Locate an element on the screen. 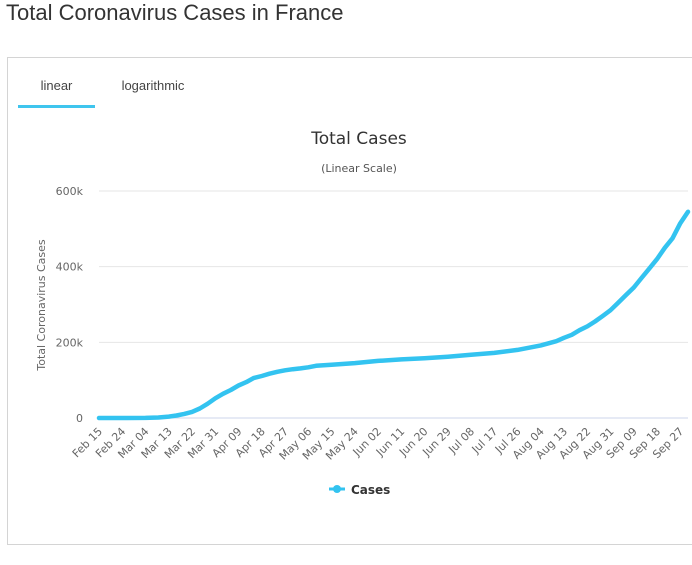 The height and width of the screenshot is (565, 692). legend: Cases is located at coordinates (359, 490).